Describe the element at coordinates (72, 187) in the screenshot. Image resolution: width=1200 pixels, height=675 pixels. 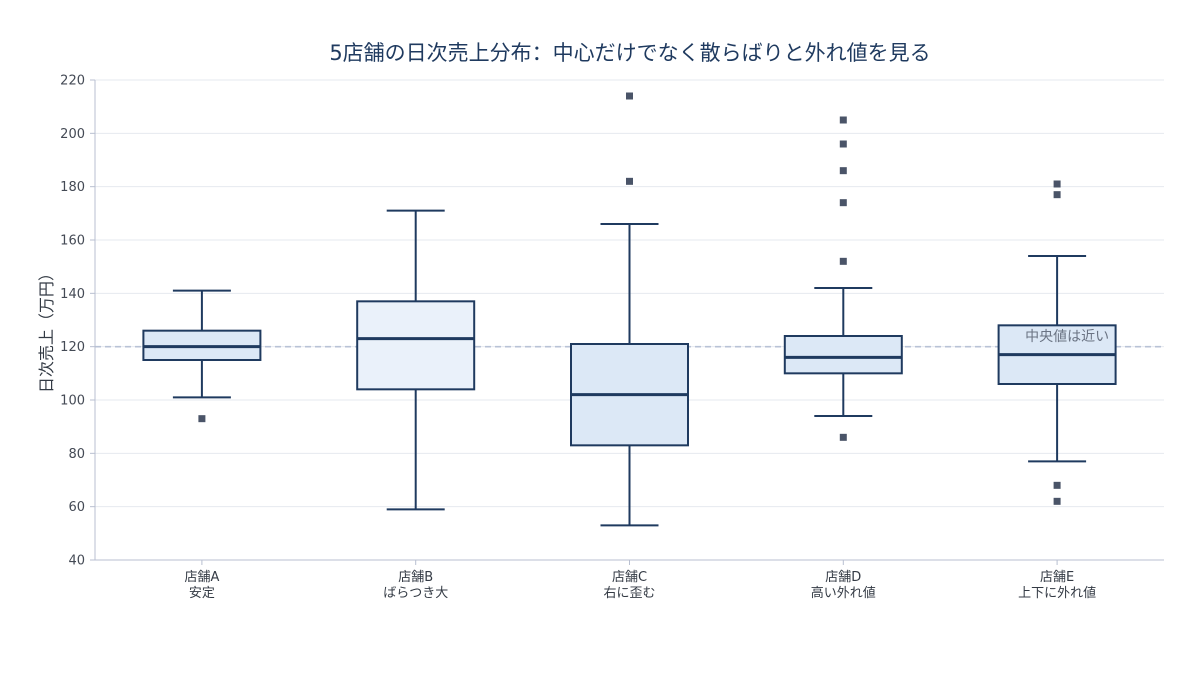
I see `y-tick-label: 180` at that location.